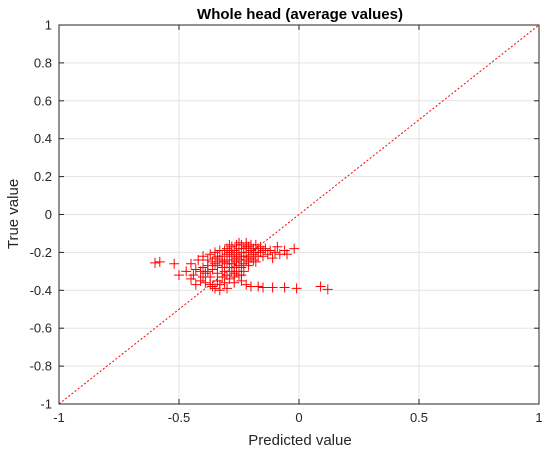  Describe the element at coordinates (300, 14) in the screenshot. I see `chart-title: Whole head (average values)` at that location.